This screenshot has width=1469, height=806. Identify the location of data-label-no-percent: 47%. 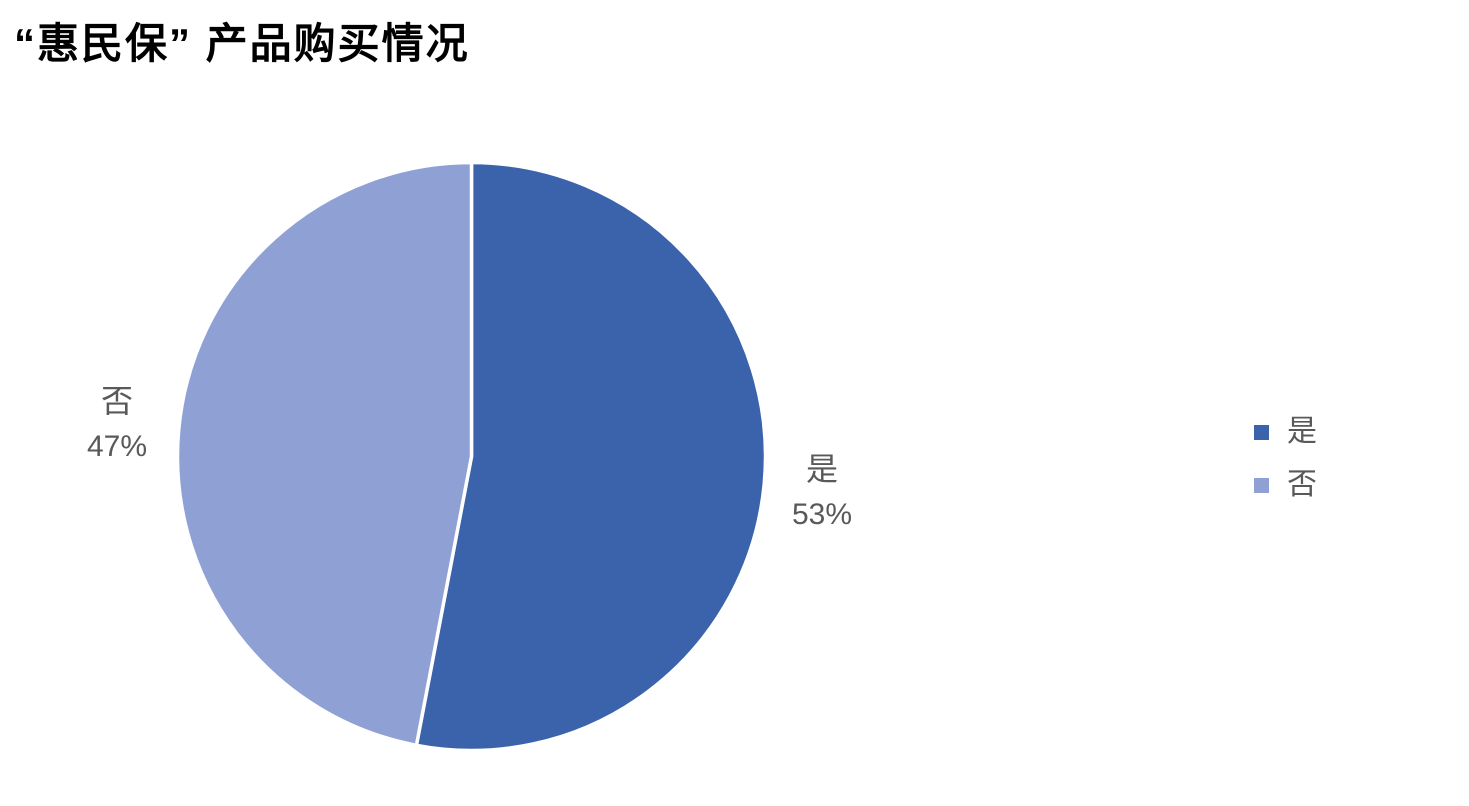
(117, 446).